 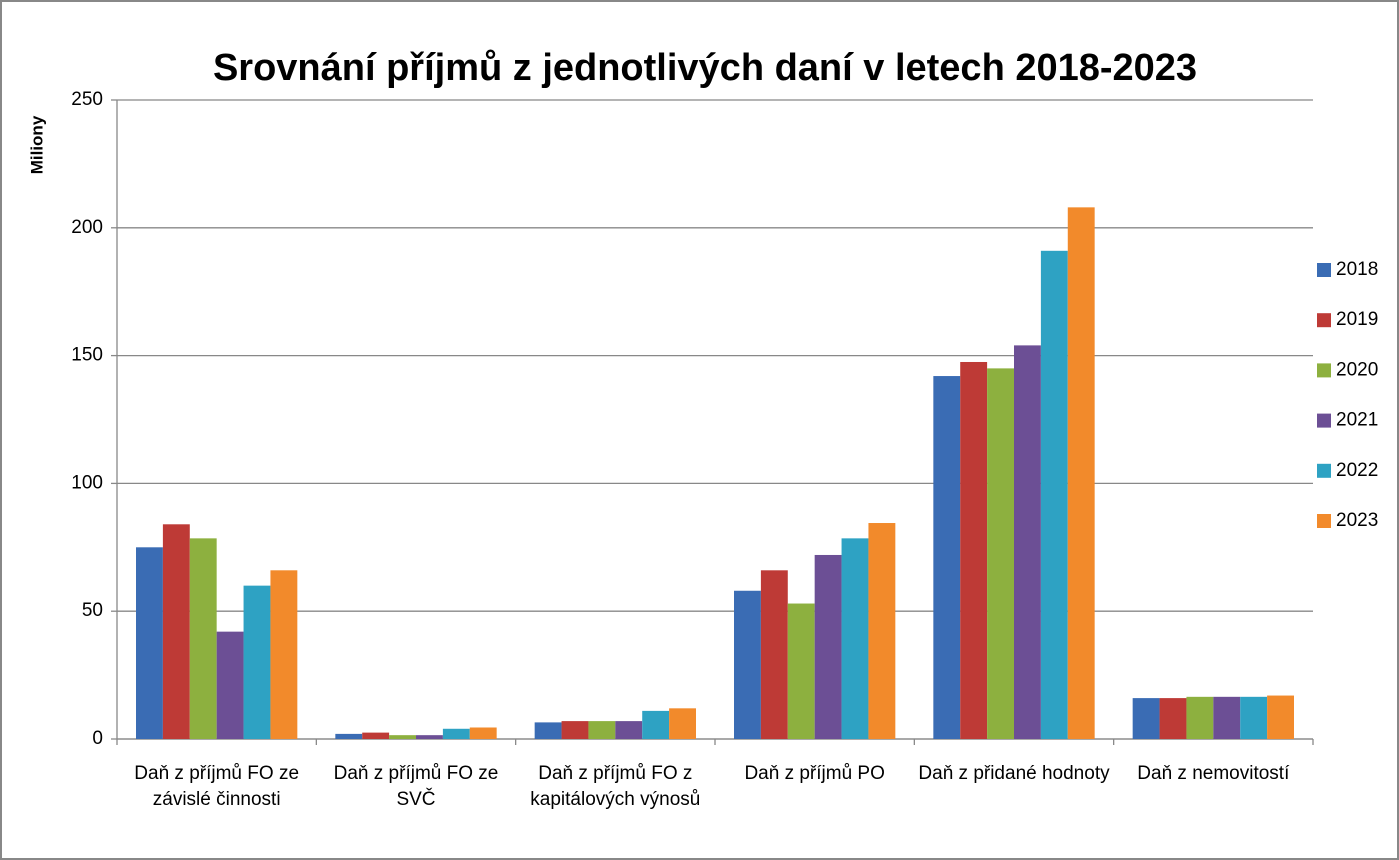 What do you see at coordinates (1357, 319) in the screenshot?
I see `legend-label: 2019` at bounding box center [1357, 319].